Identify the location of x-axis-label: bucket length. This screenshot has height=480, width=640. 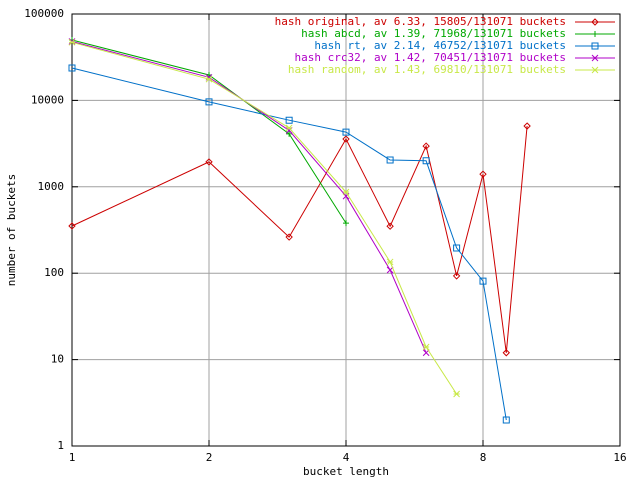
(346, 471).